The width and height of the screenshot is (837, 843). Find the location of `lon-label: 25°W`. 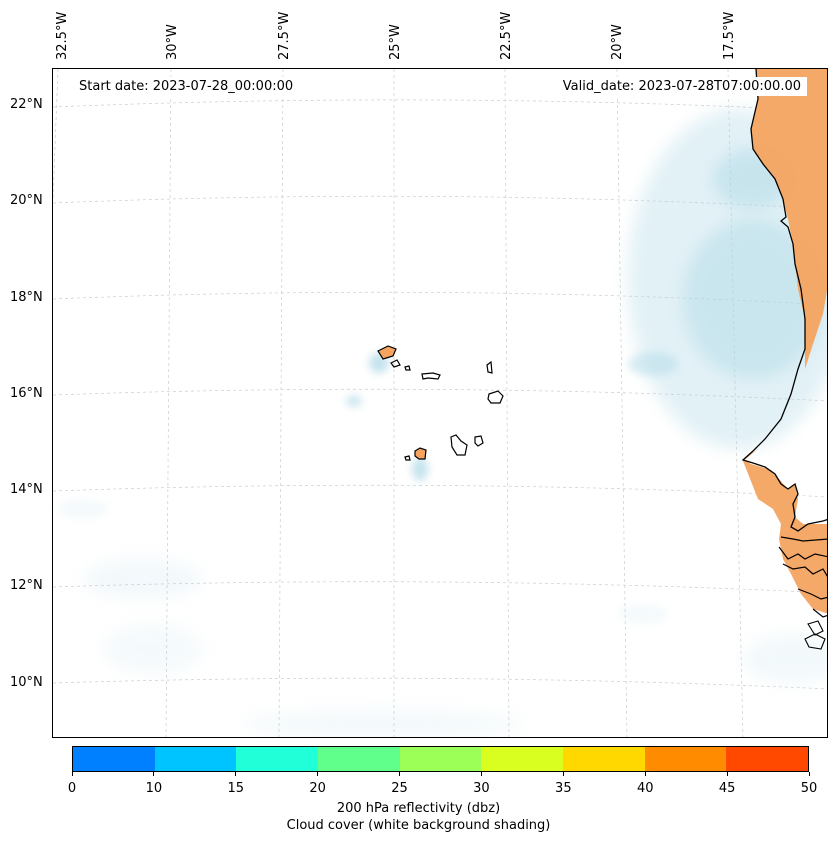

lon-label: 25°W is located at coordinates (395, 42).